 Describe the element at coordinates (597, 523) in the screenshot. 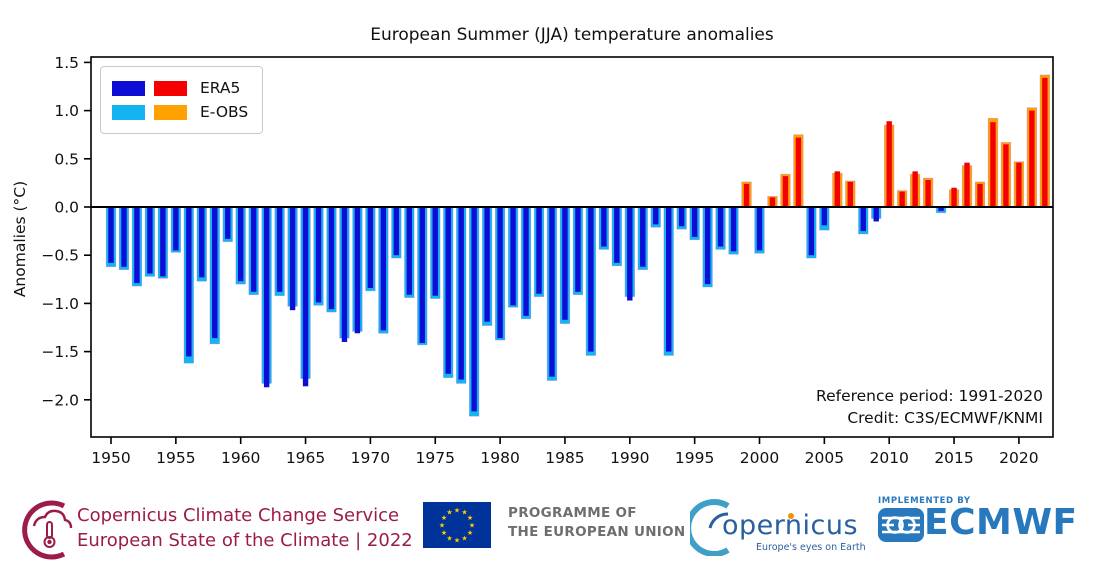

I see `eu-programme-text: PROGRAMME OF THE EUROPEAN UNION` at that location.